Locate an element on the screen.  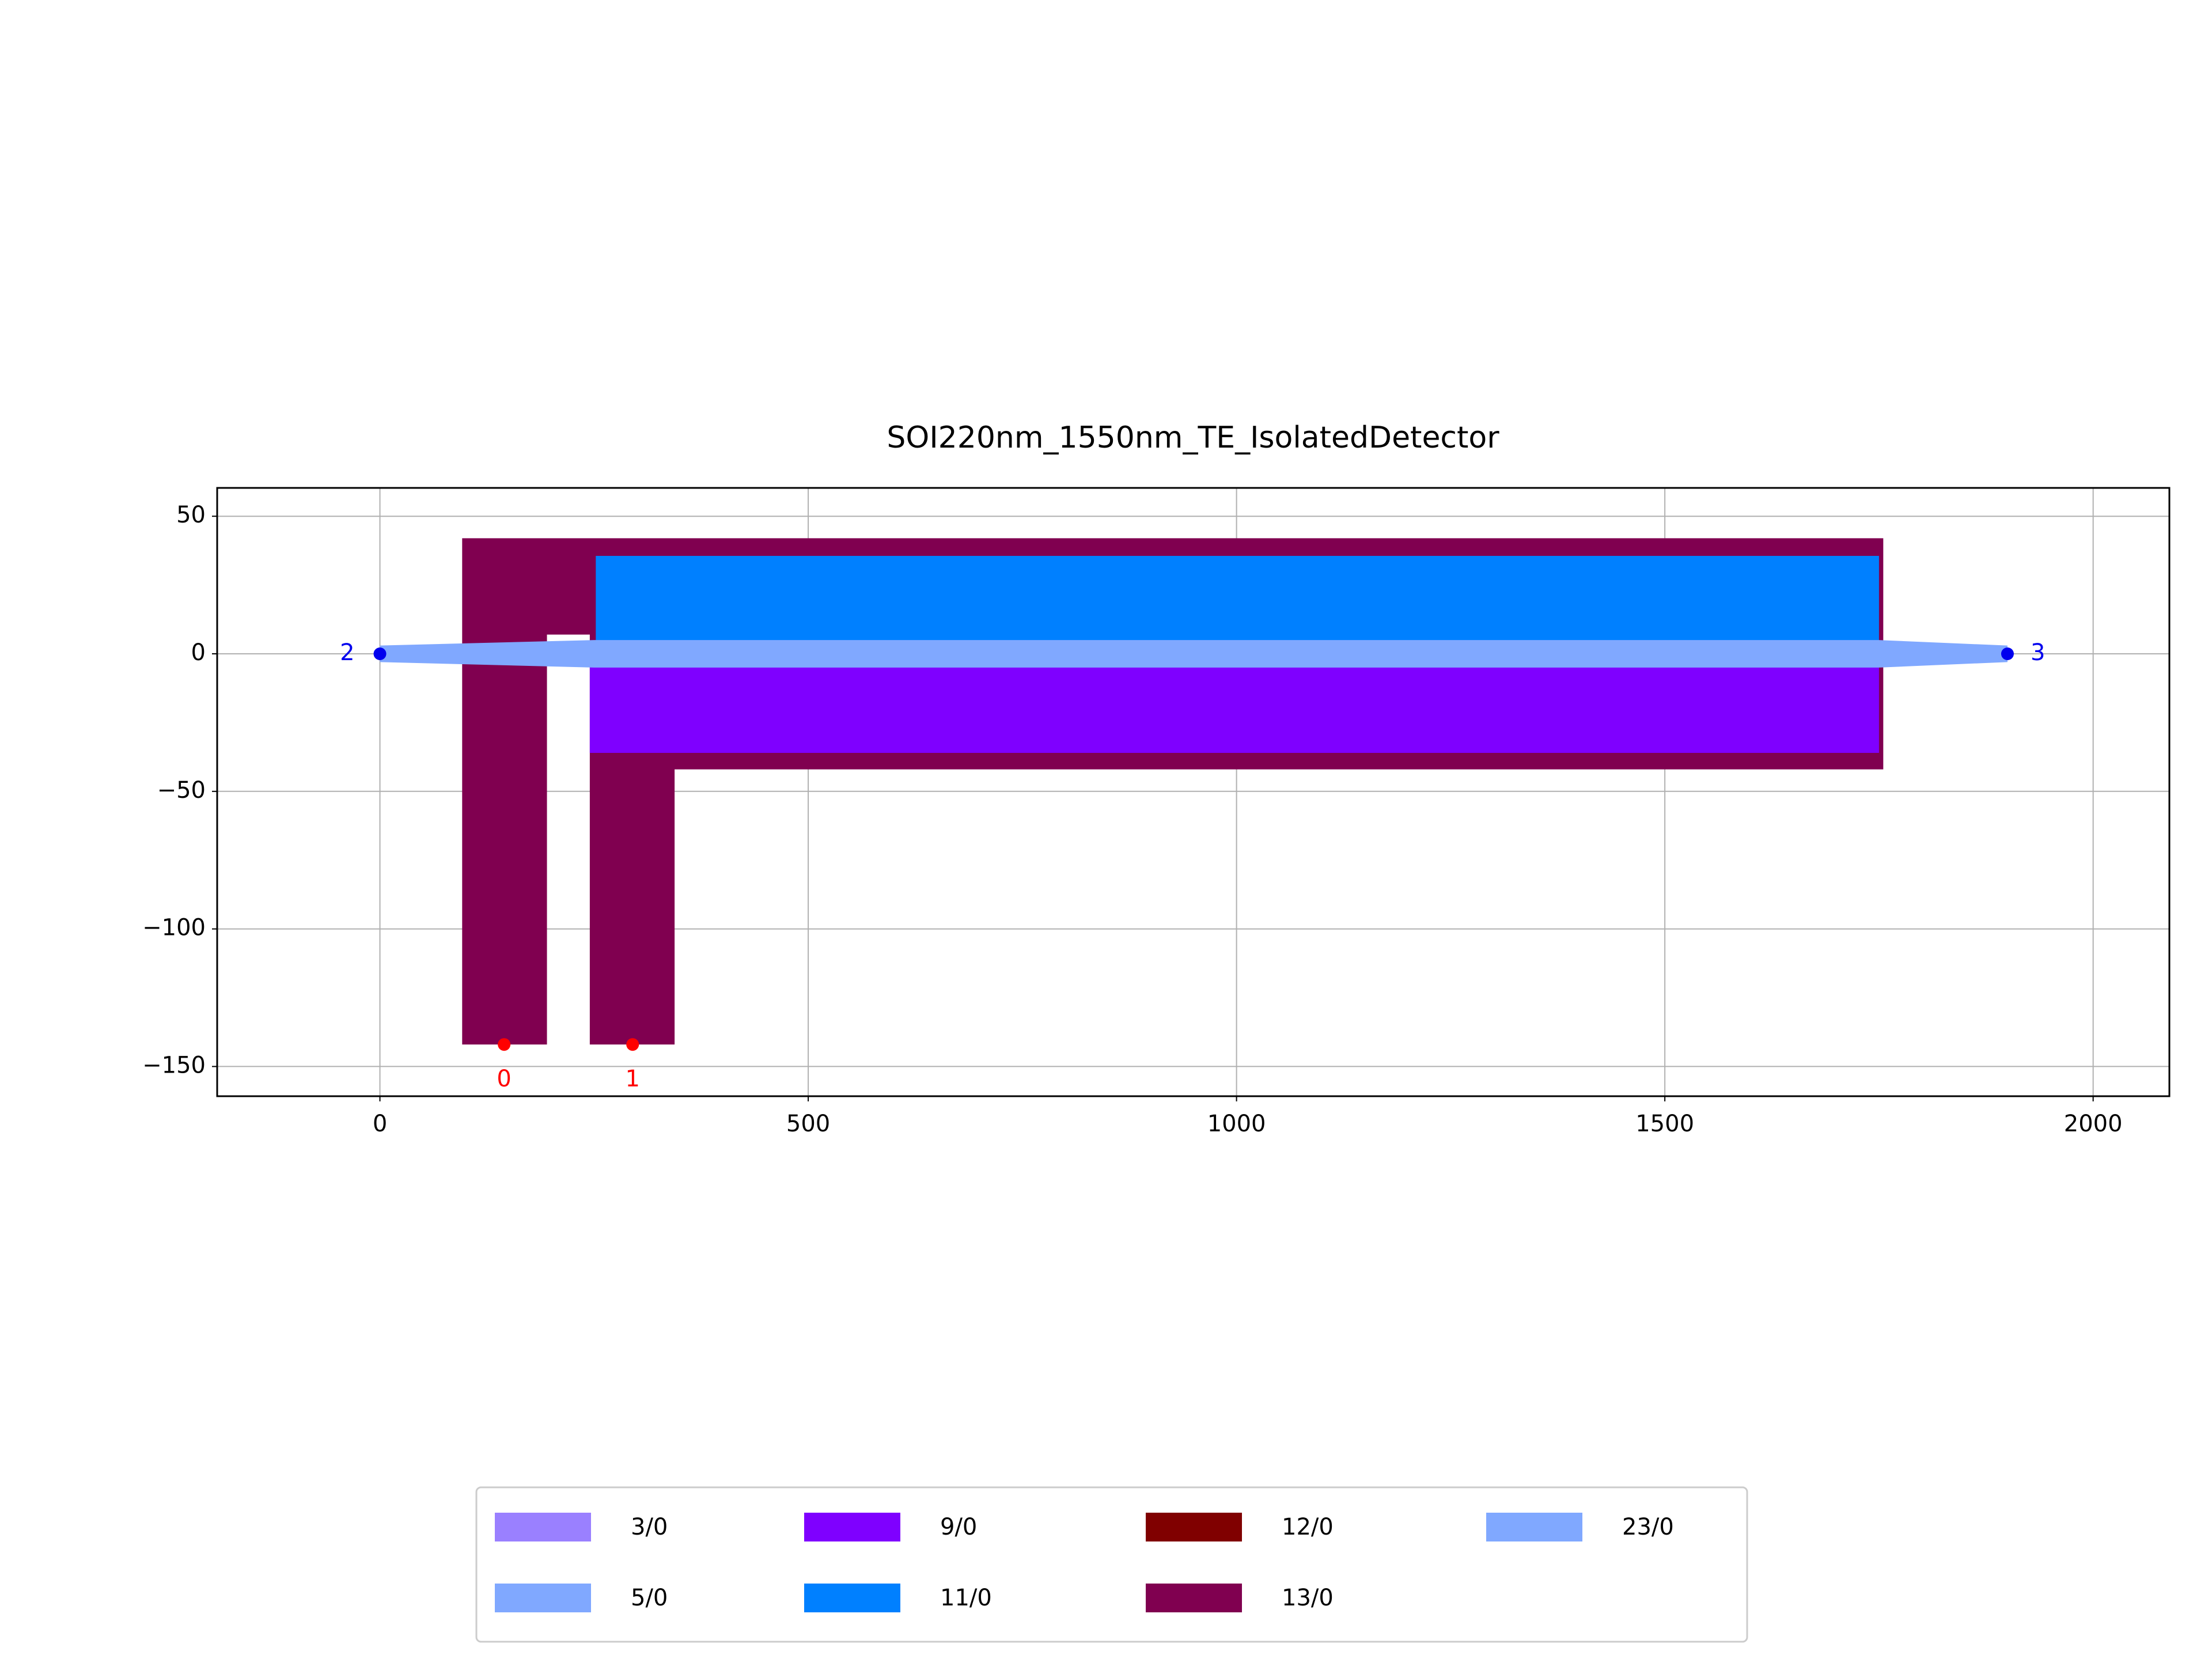
legend: 3/0 5/0 9/0 11/0 12/0 13/0 23/0 is located at coordinates (1111, 1564).